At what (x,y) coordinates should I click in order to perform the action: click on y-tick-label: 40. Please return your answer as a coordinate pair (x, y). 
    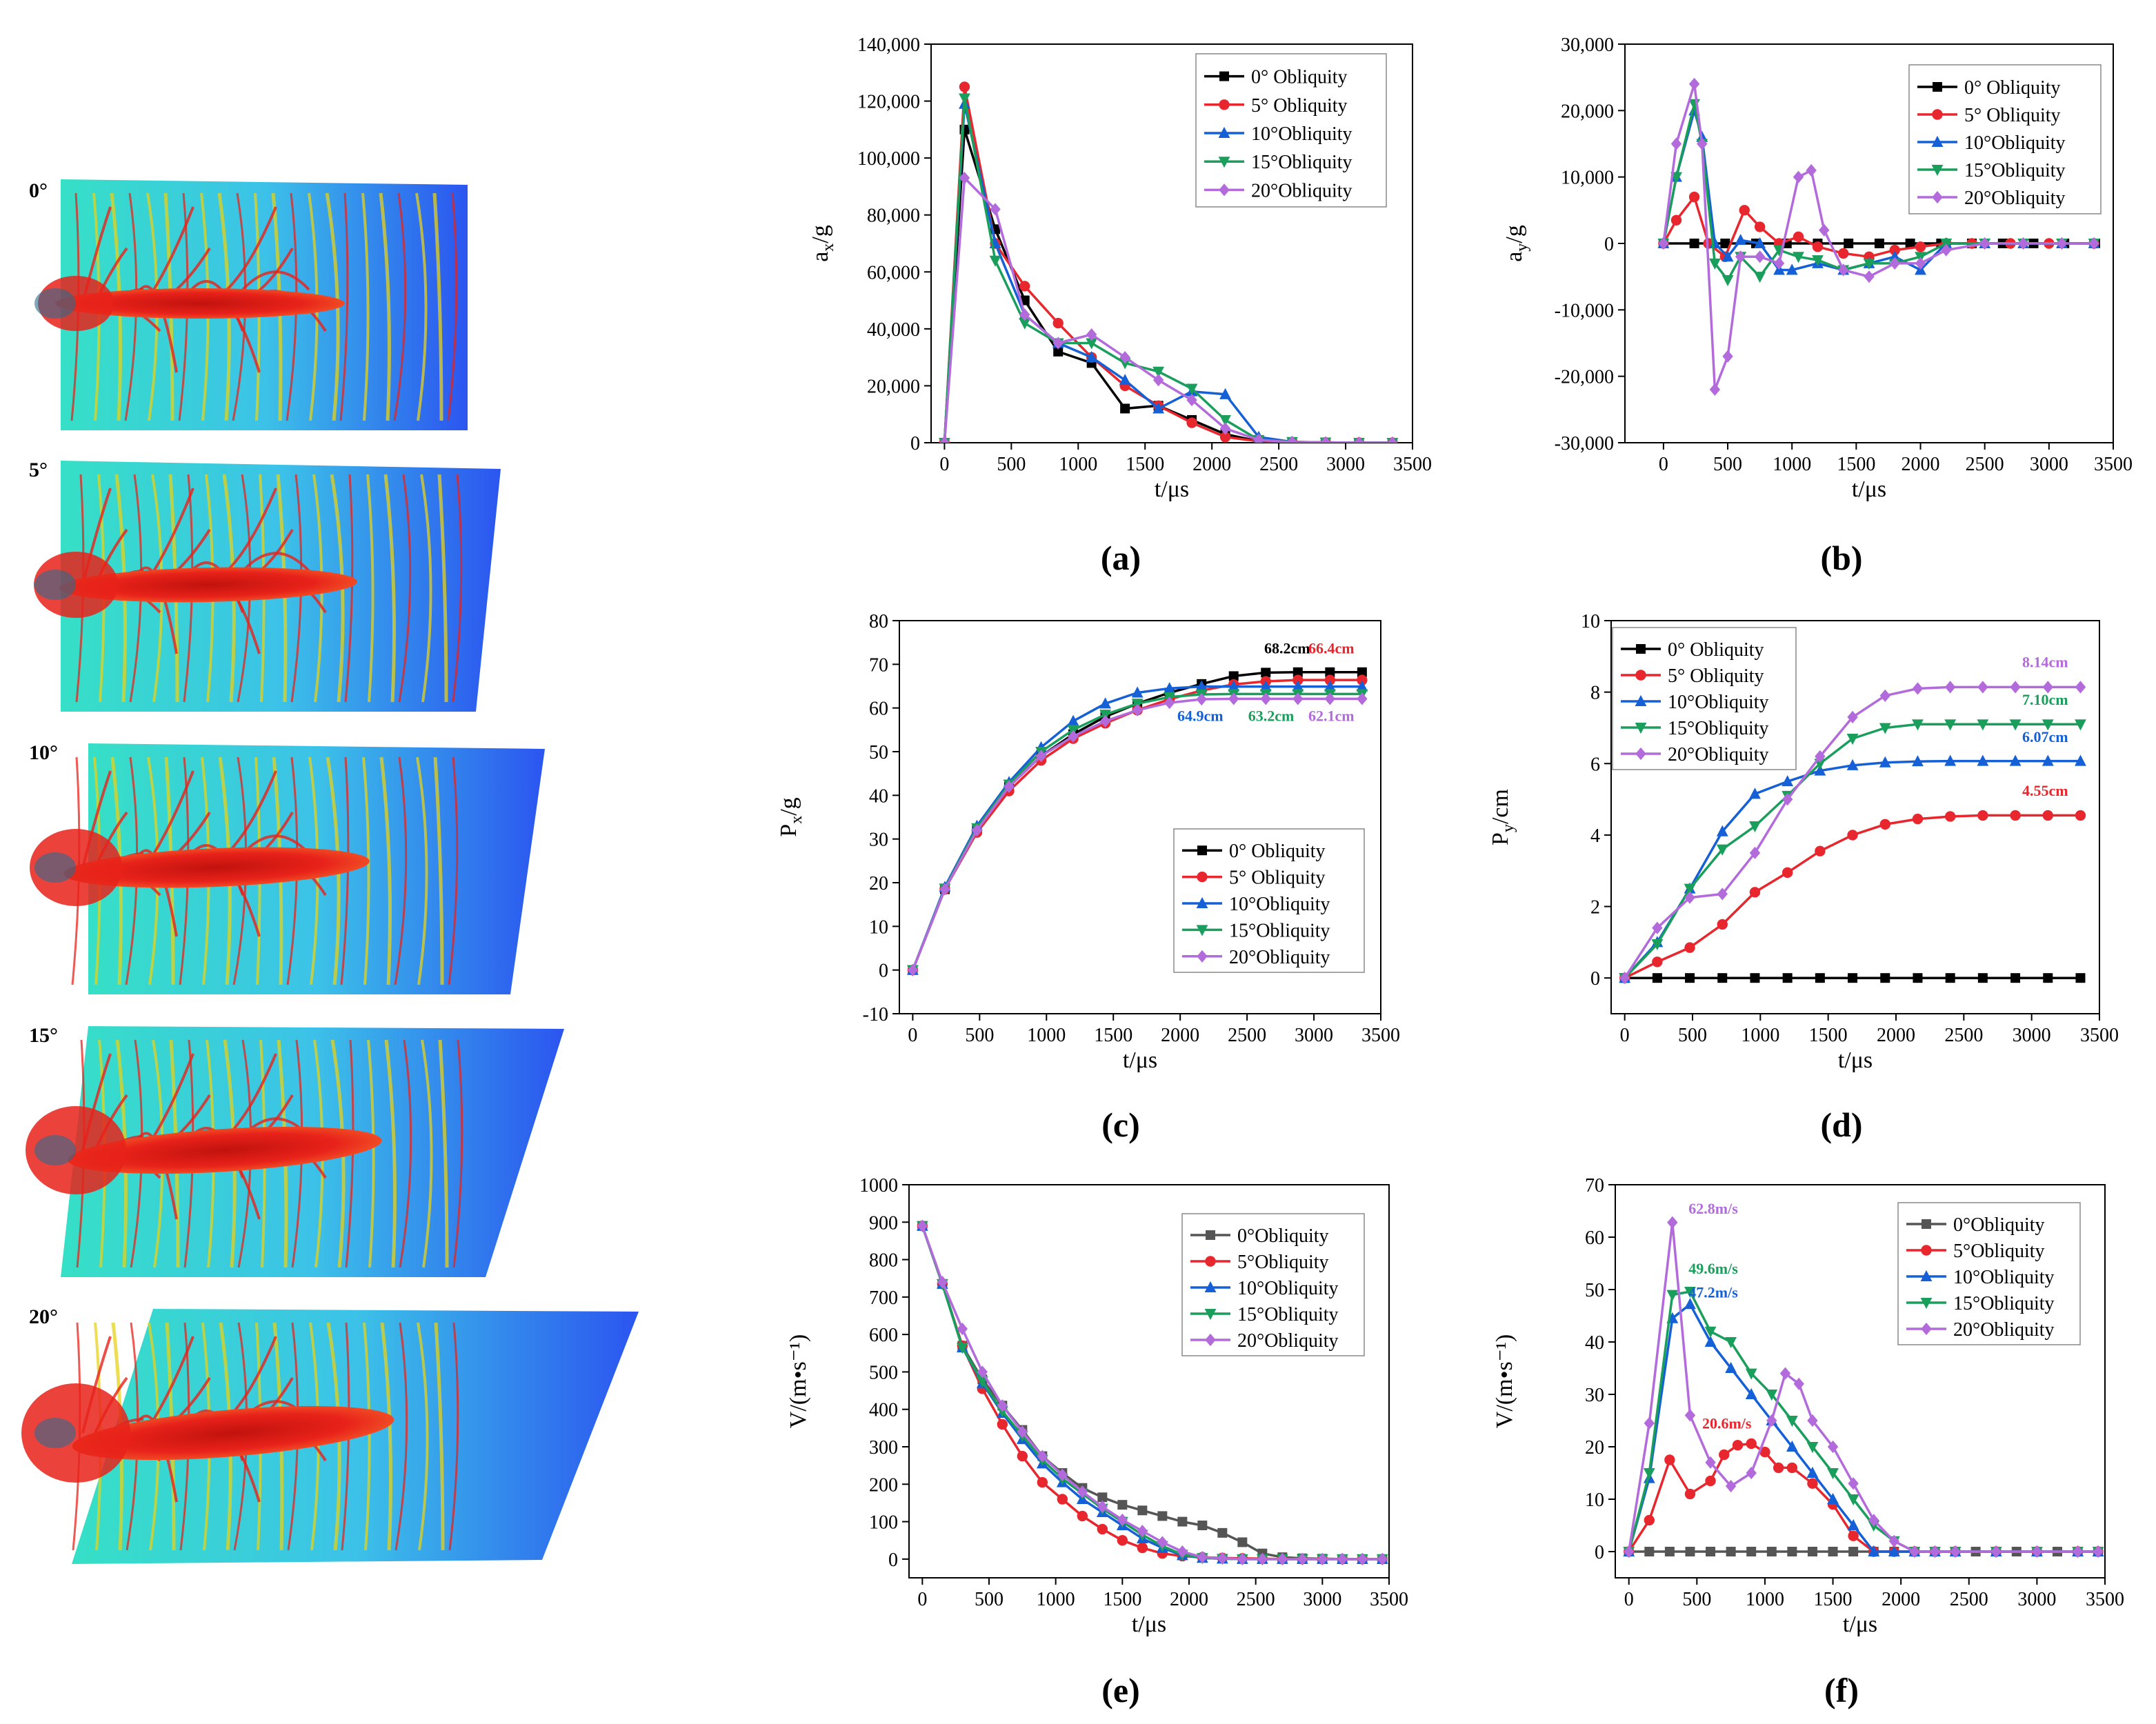
    Looking at the image, I should click on (878, 796).